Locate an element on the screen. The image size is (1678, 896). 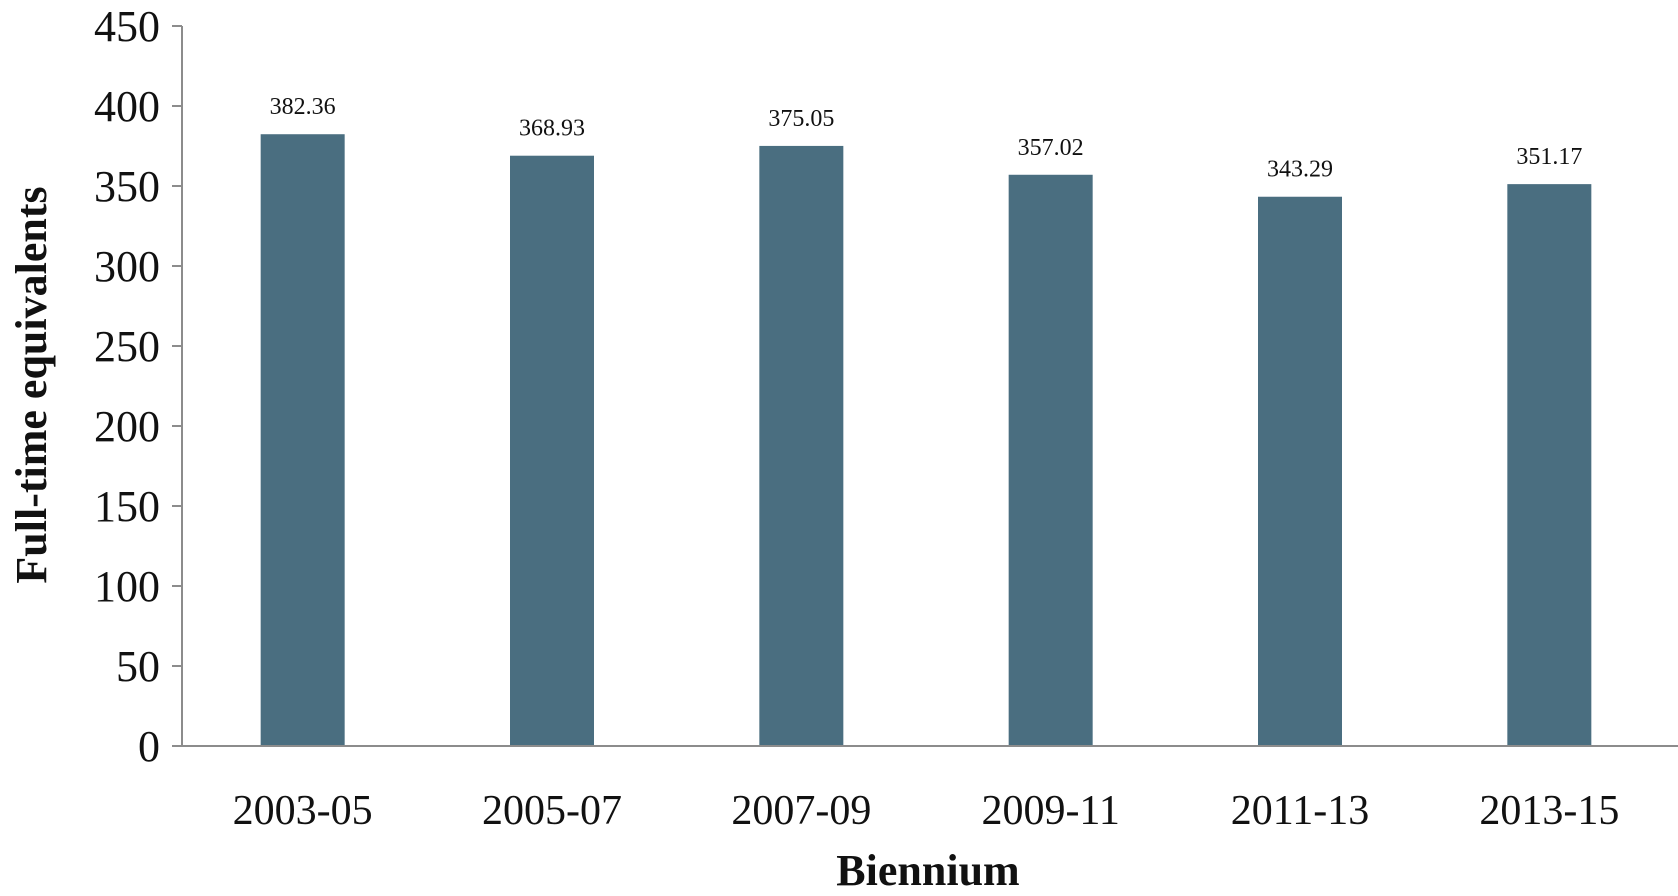
y-axis-title-group: Full-time equivalents is located at coordinates (31, 384).